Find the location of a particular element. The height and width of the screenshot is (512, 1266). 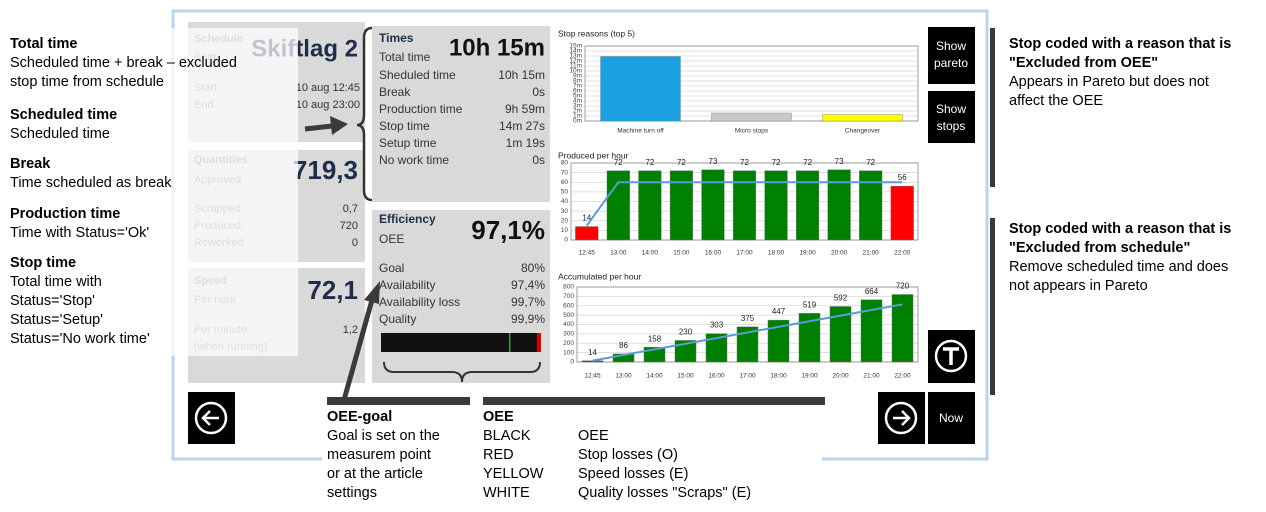

efficiency-panel is located at coordinates (461, 296).